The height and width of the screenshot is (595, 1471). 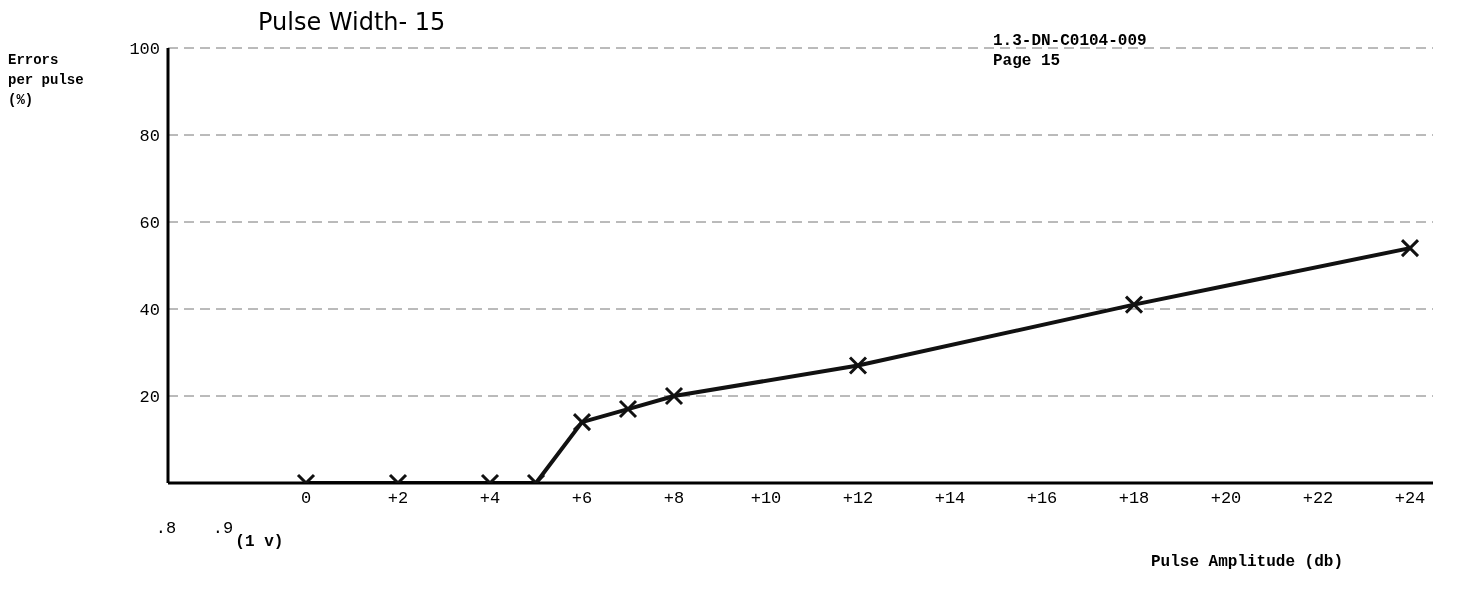 What do you see at coordinates (766, 499) in the screenshot?
I see `x-tick-label: +10` at bounding box center [766, 499].